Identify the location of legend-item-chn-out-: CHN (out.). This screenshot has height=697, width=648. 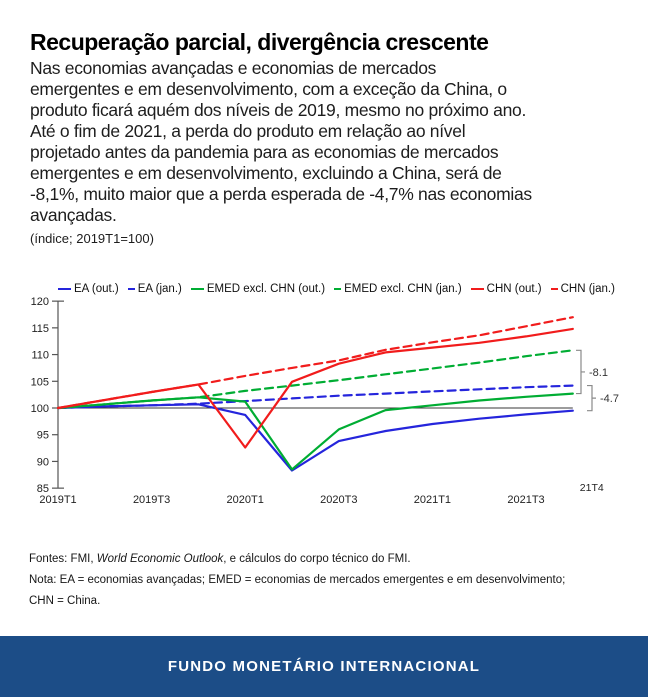
(506, 289).